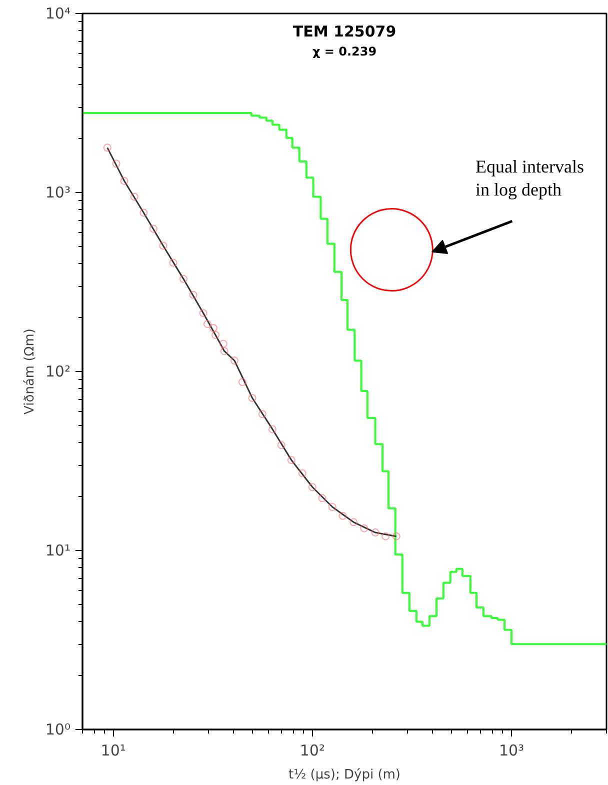 Image resolution: width=608 pixels, height=785 pixels. Describe the element at coordinates (344, 51) in the screenshot. I see `text: χ = 0.239` at that location.